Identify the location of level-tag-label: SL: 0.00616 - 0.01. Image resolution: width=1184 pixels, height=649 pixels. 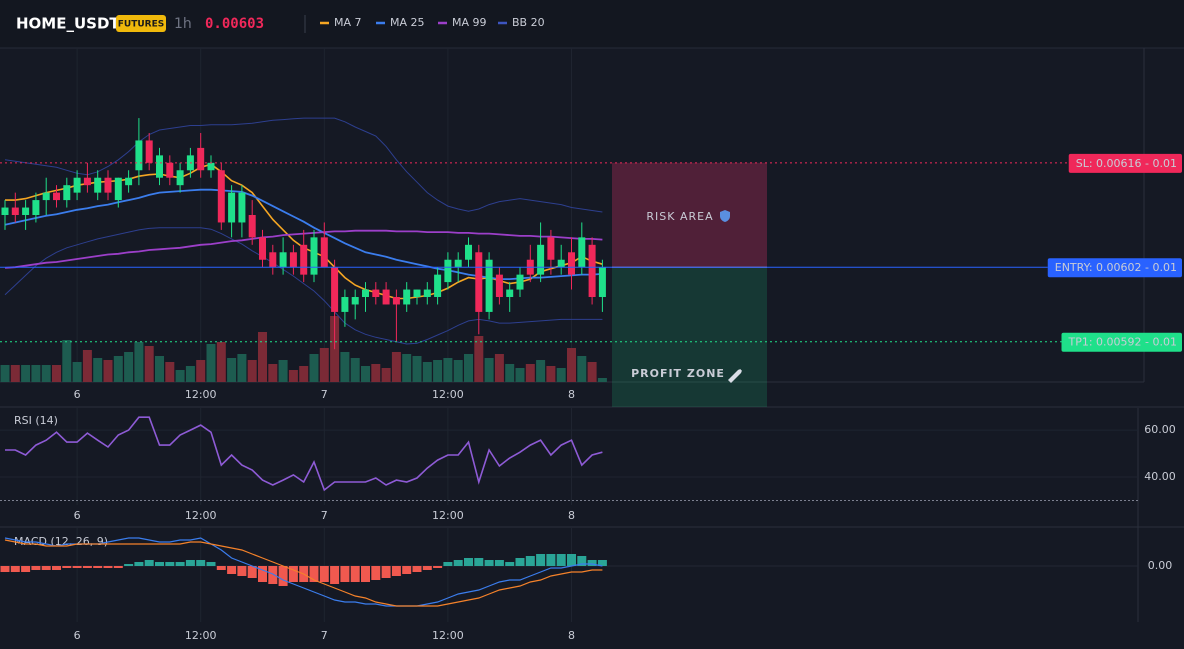
(1126, 163).